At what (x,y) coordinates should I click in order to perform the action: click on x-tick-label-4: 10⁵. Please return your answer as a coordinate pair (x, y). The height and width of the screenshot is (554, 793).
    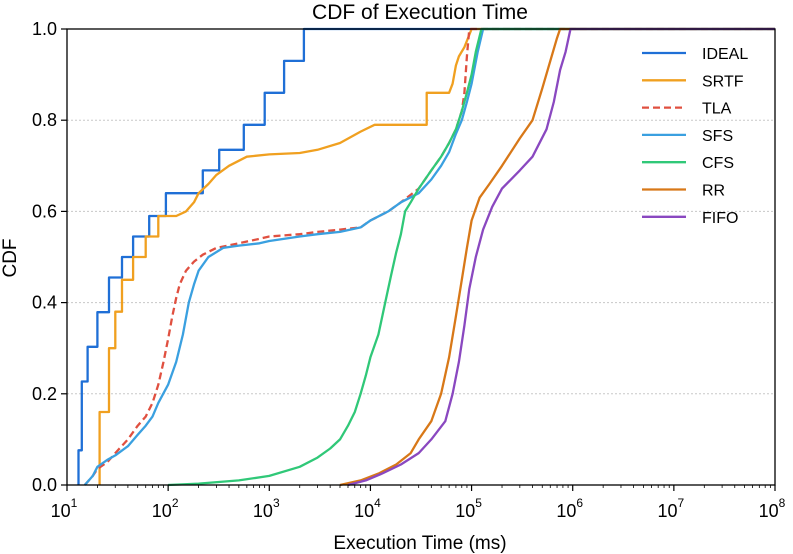
    Looking at the image, I should click on (468, 508).